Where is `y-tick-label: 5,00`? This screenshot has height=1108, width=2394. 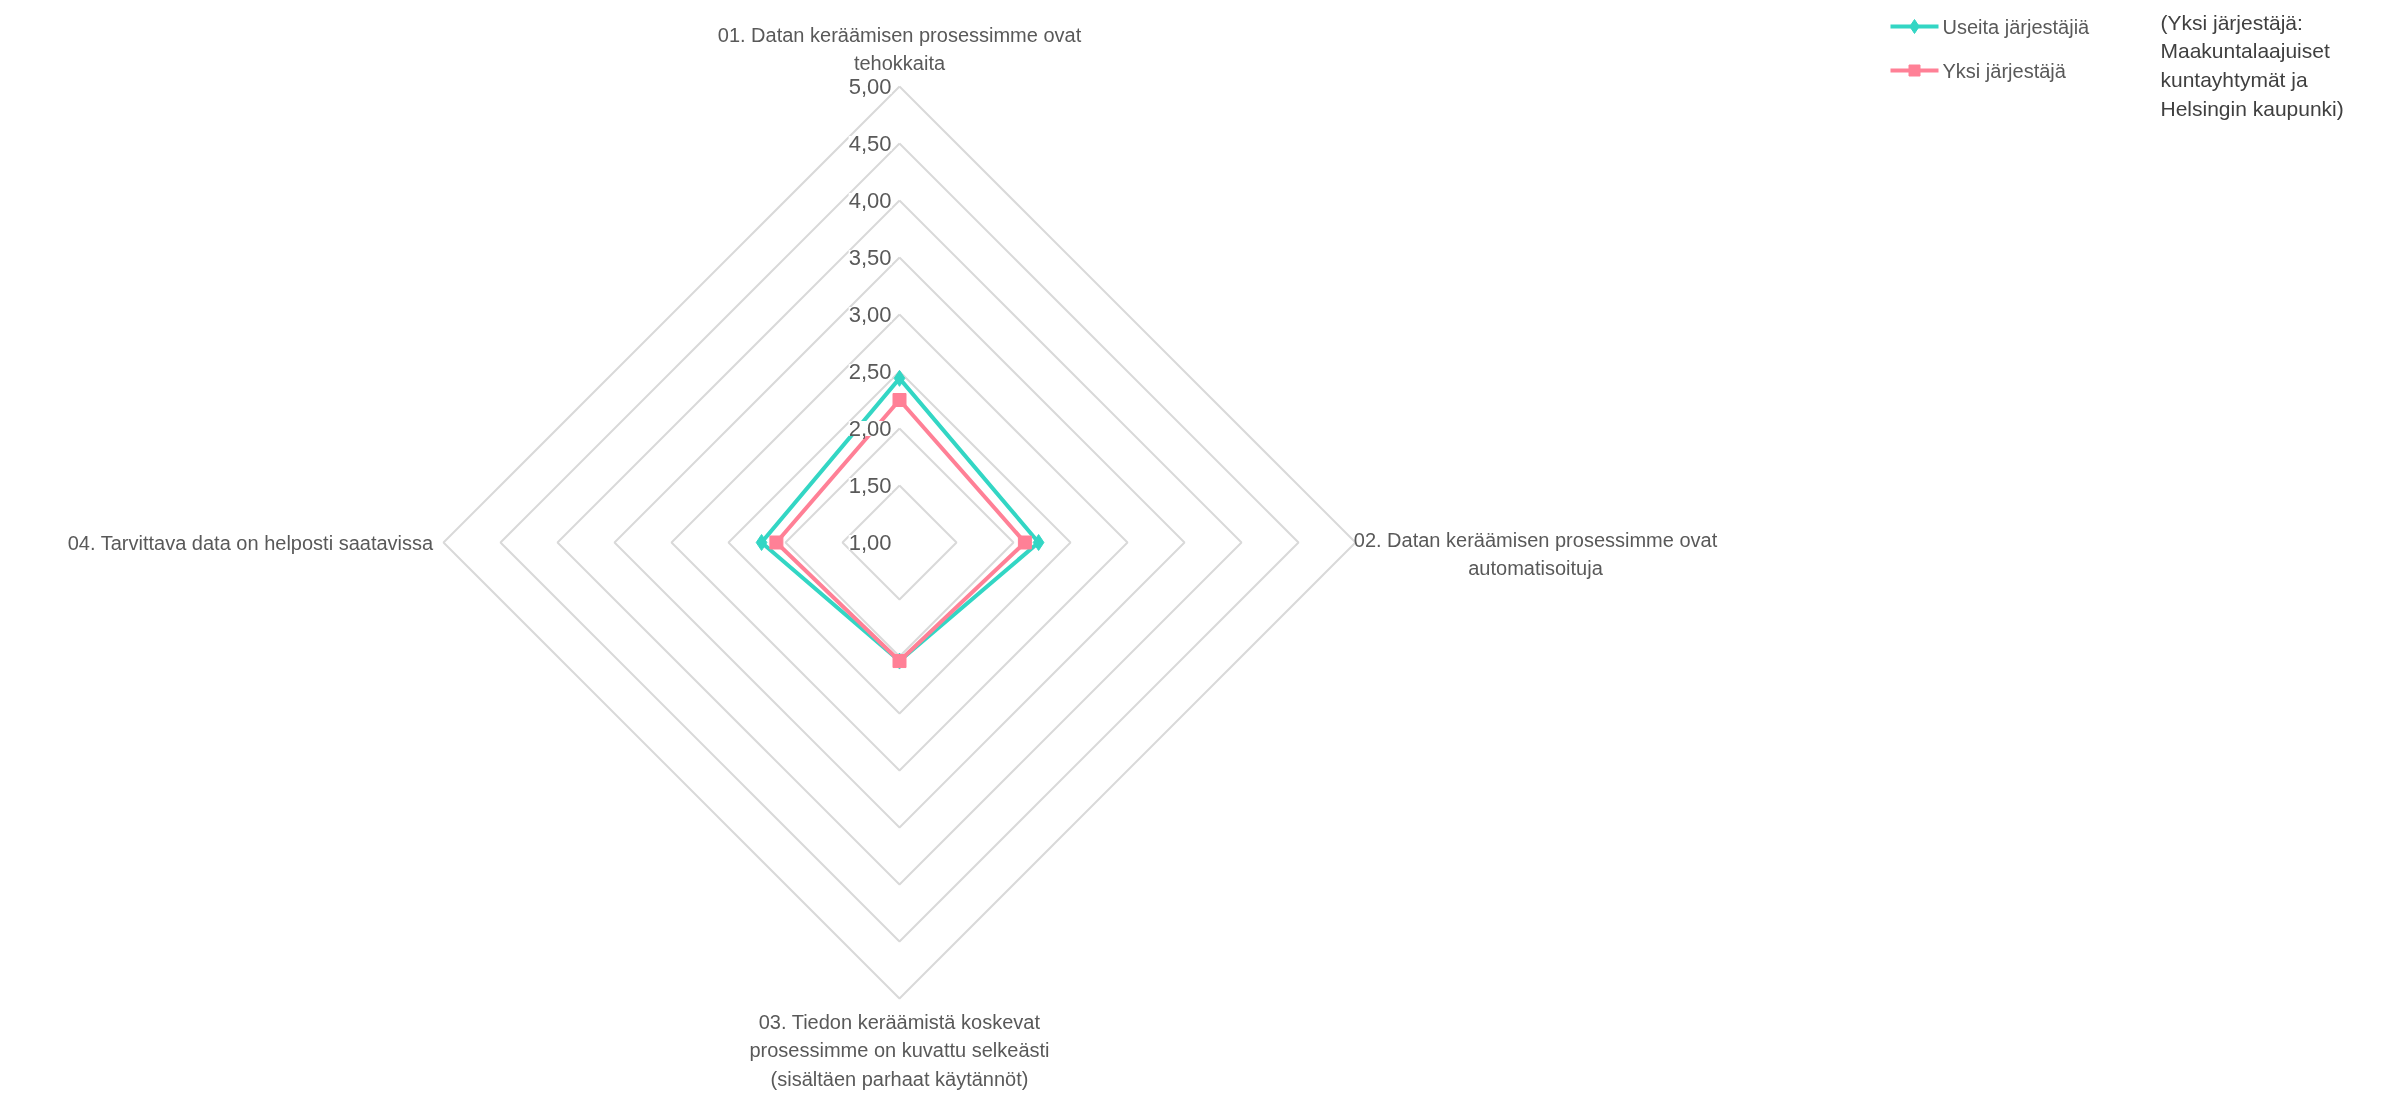
y-tick-label: 5,00 is located at coordinates (870, 86).